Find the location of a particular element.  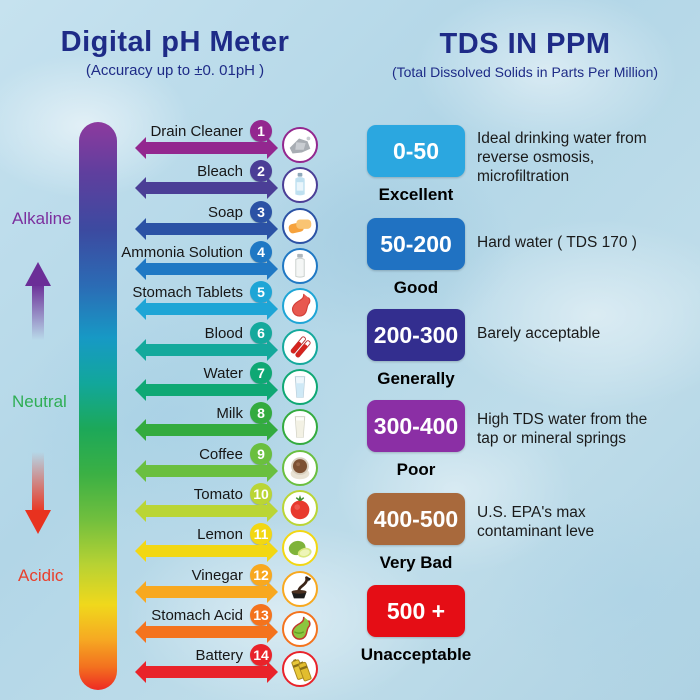

ph-row-battery: Battery 14 is located at coordinates (159, 668).